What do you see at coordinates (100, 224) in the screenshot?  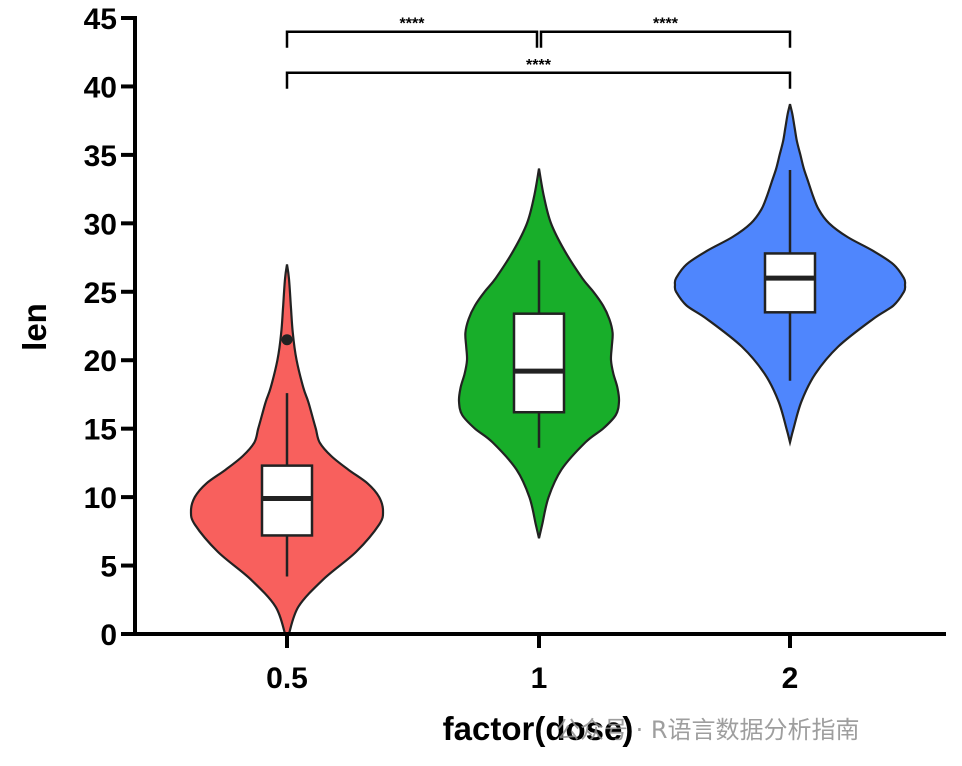 I see `y-tick-label: 30` at bounding box center [100, 224].